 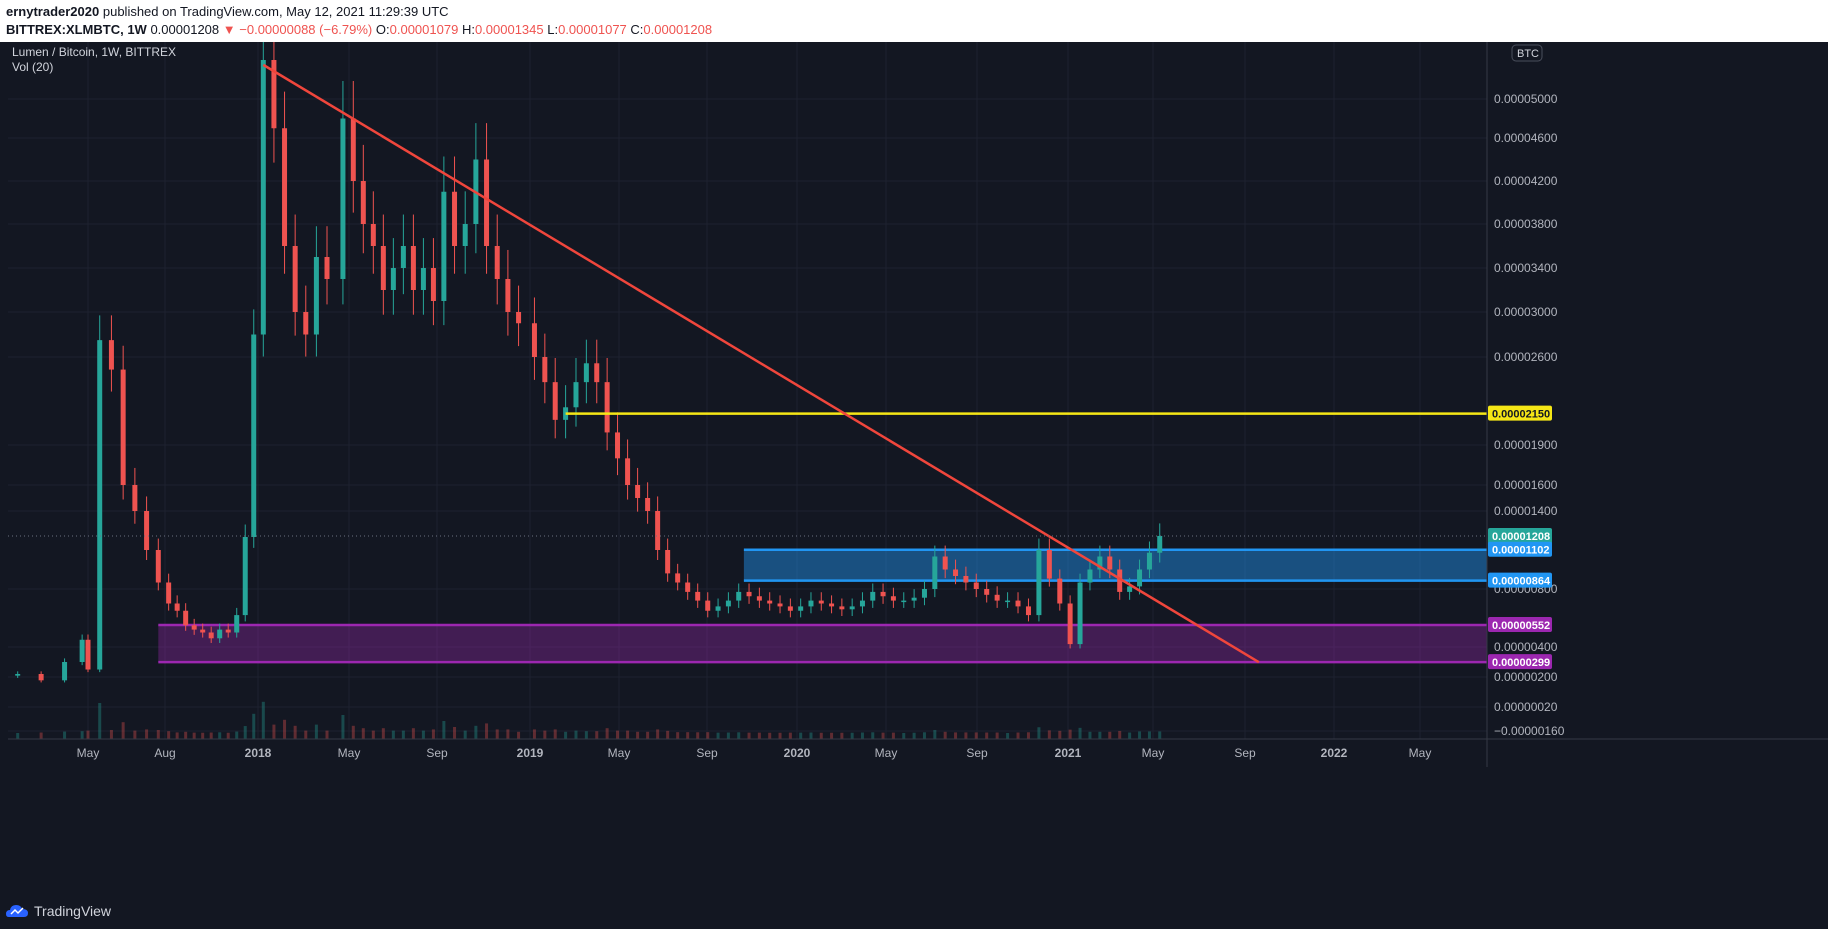 What do you see at coordinates (229, 29) in the screenshot?
I see `change-arrow-icon: ▼` at bounding box center [229, 29].